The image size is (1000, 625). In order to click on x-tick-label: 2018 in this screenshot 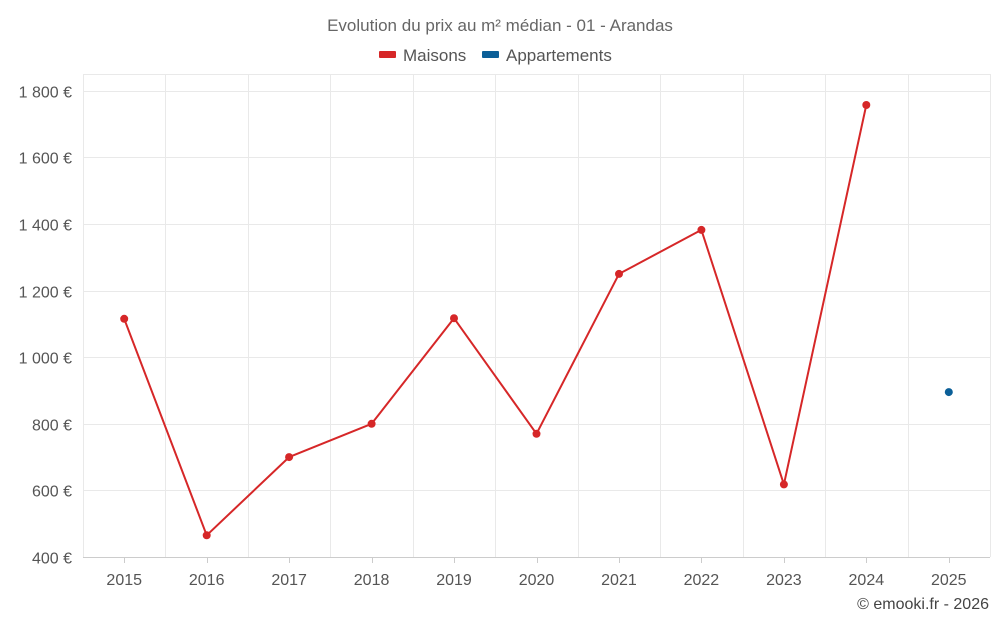, I will do `click(372, 580)`.